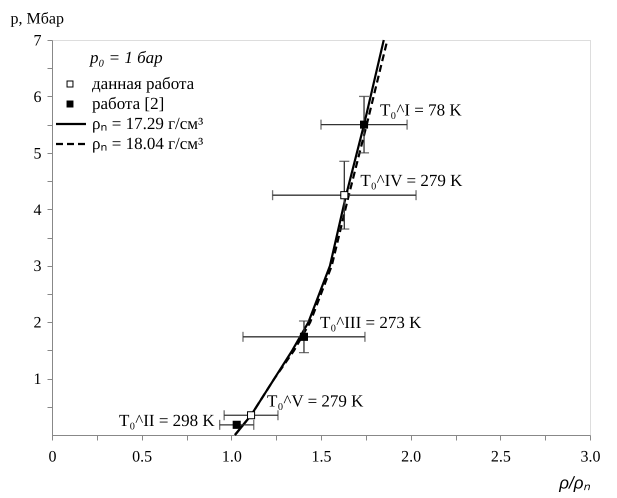 The image size is (617, 498). What do you see at coordinates (38, 323) in the screenshot?
I see `y-tick-label: 2` at bounding box center [38, 323].